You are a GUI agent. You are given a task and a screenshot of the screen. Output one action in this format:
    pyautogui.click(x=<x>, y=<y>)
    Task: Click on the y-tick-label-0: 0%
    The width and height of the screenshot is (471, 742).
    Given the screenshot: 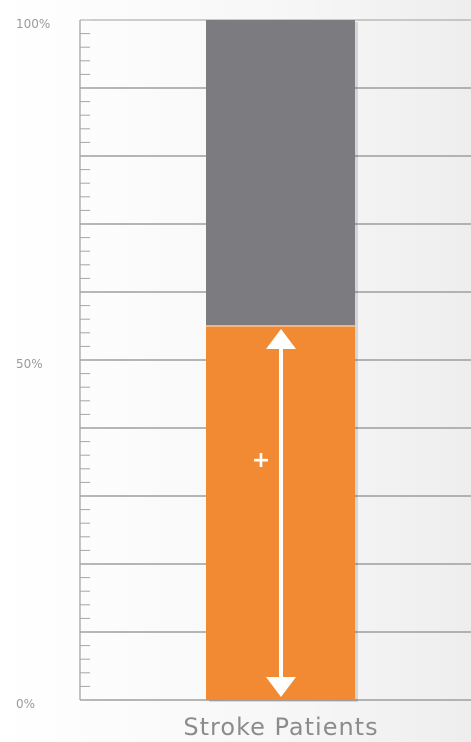 What is the action you would take?
    pyautogui.click(x=25, y=704)
    